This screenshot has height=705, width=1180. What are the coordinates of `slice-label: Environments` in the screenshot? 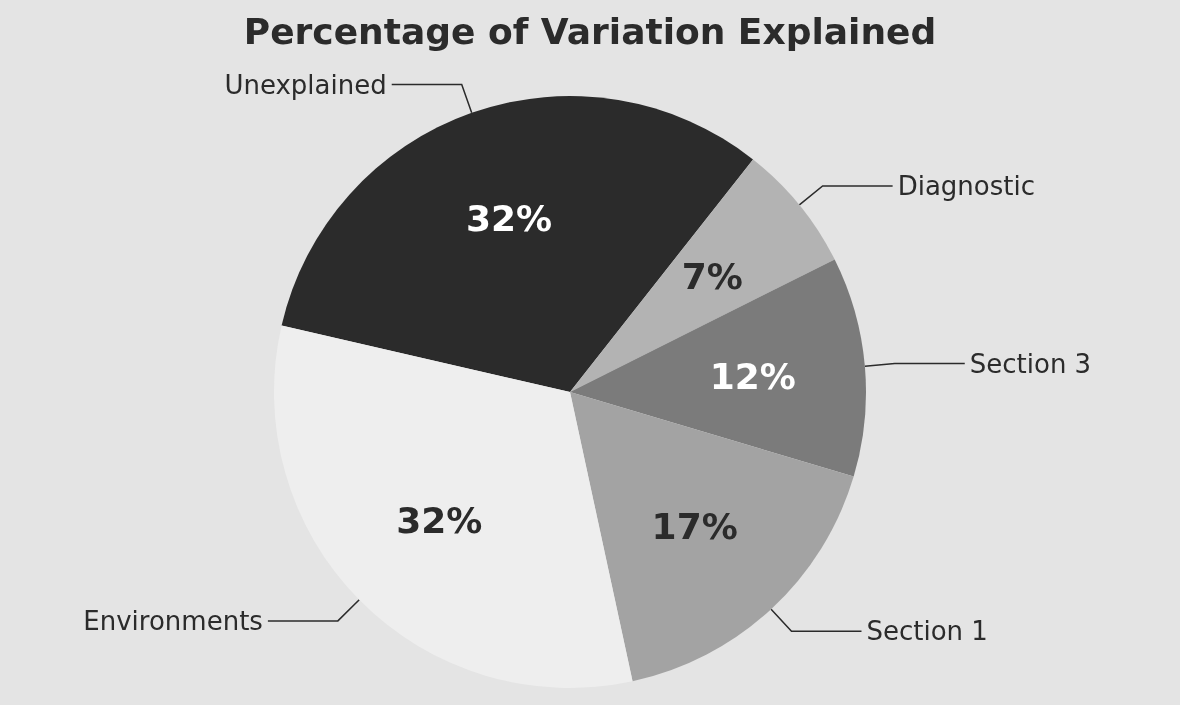 It's located at (173, 620).